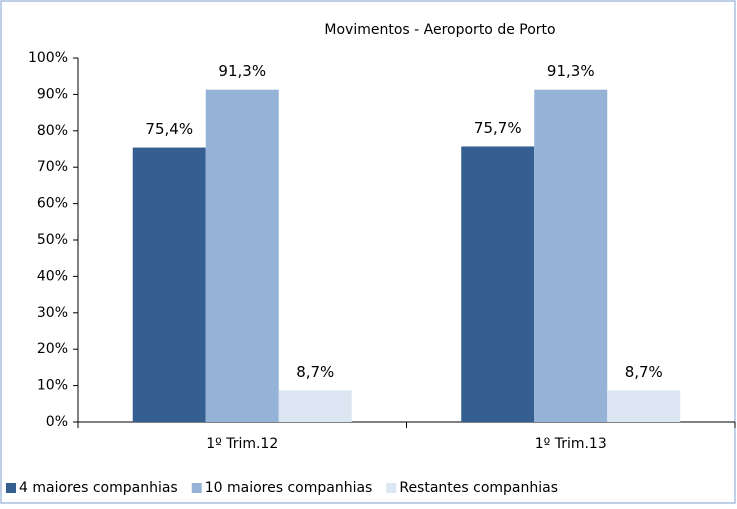 The height and width of the screenshot is (509, 737). What do you see at coordinates (52, 204) in the screenshot?
I see `y-tick-label: 60%` at bounding box center [52, 204].